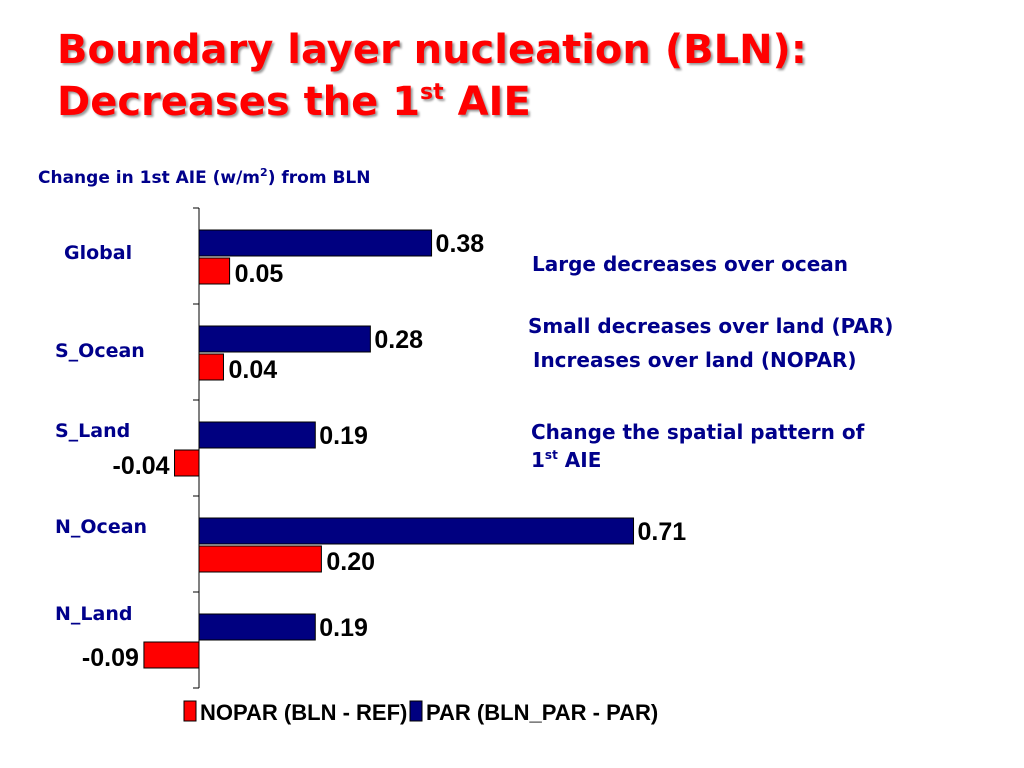  What do you see at coordinates (100, 351) in the screenshot?
I see `category-label-s-ocean: S_Ocean` at bounding box center [100, 351].